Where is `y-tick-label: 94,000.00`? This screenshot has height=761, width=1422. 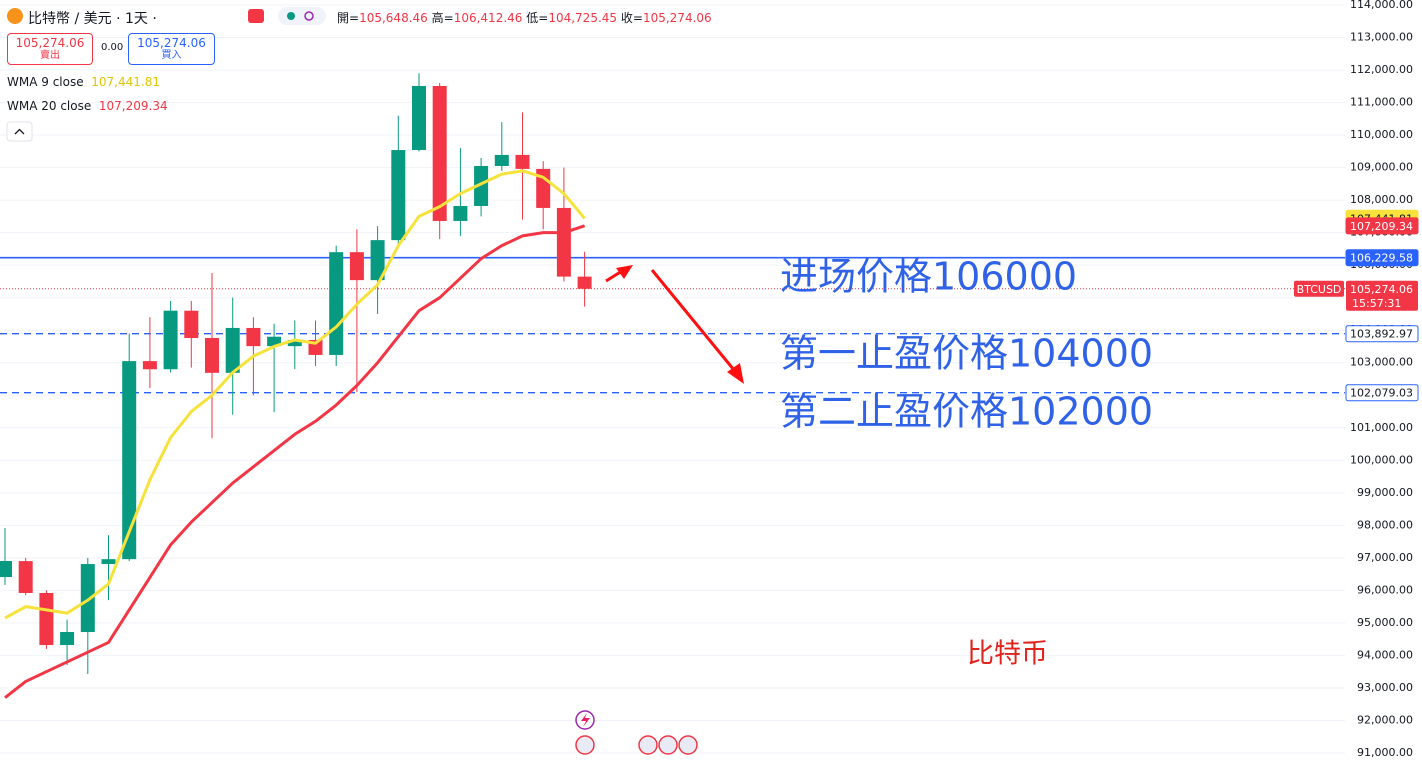
y-tick-label: 94,000.00 is located at coordinates (1385, 654).